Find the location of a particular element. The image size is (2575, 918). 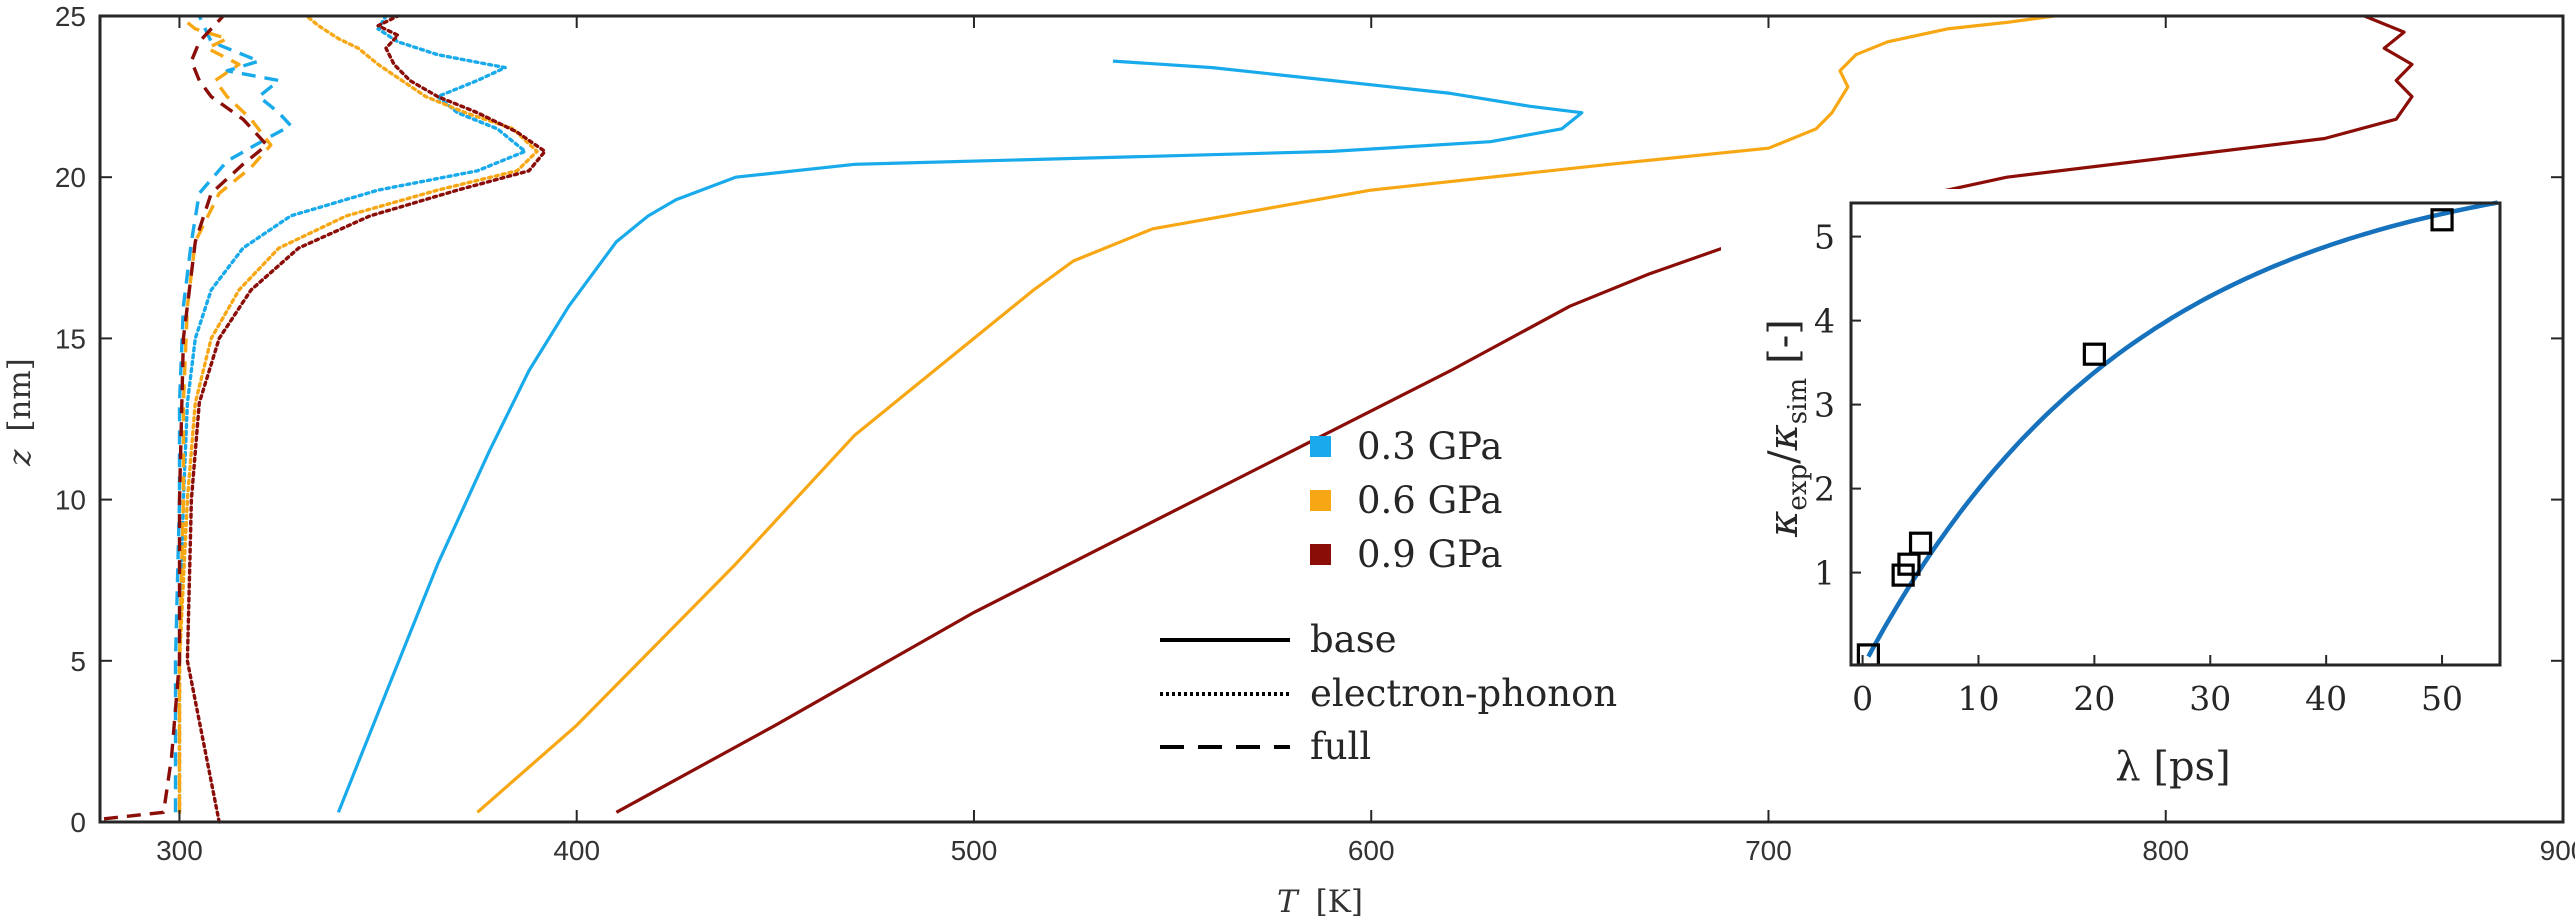

legend-swatch-0.3-gpa is located at coordinates (1320, 446).